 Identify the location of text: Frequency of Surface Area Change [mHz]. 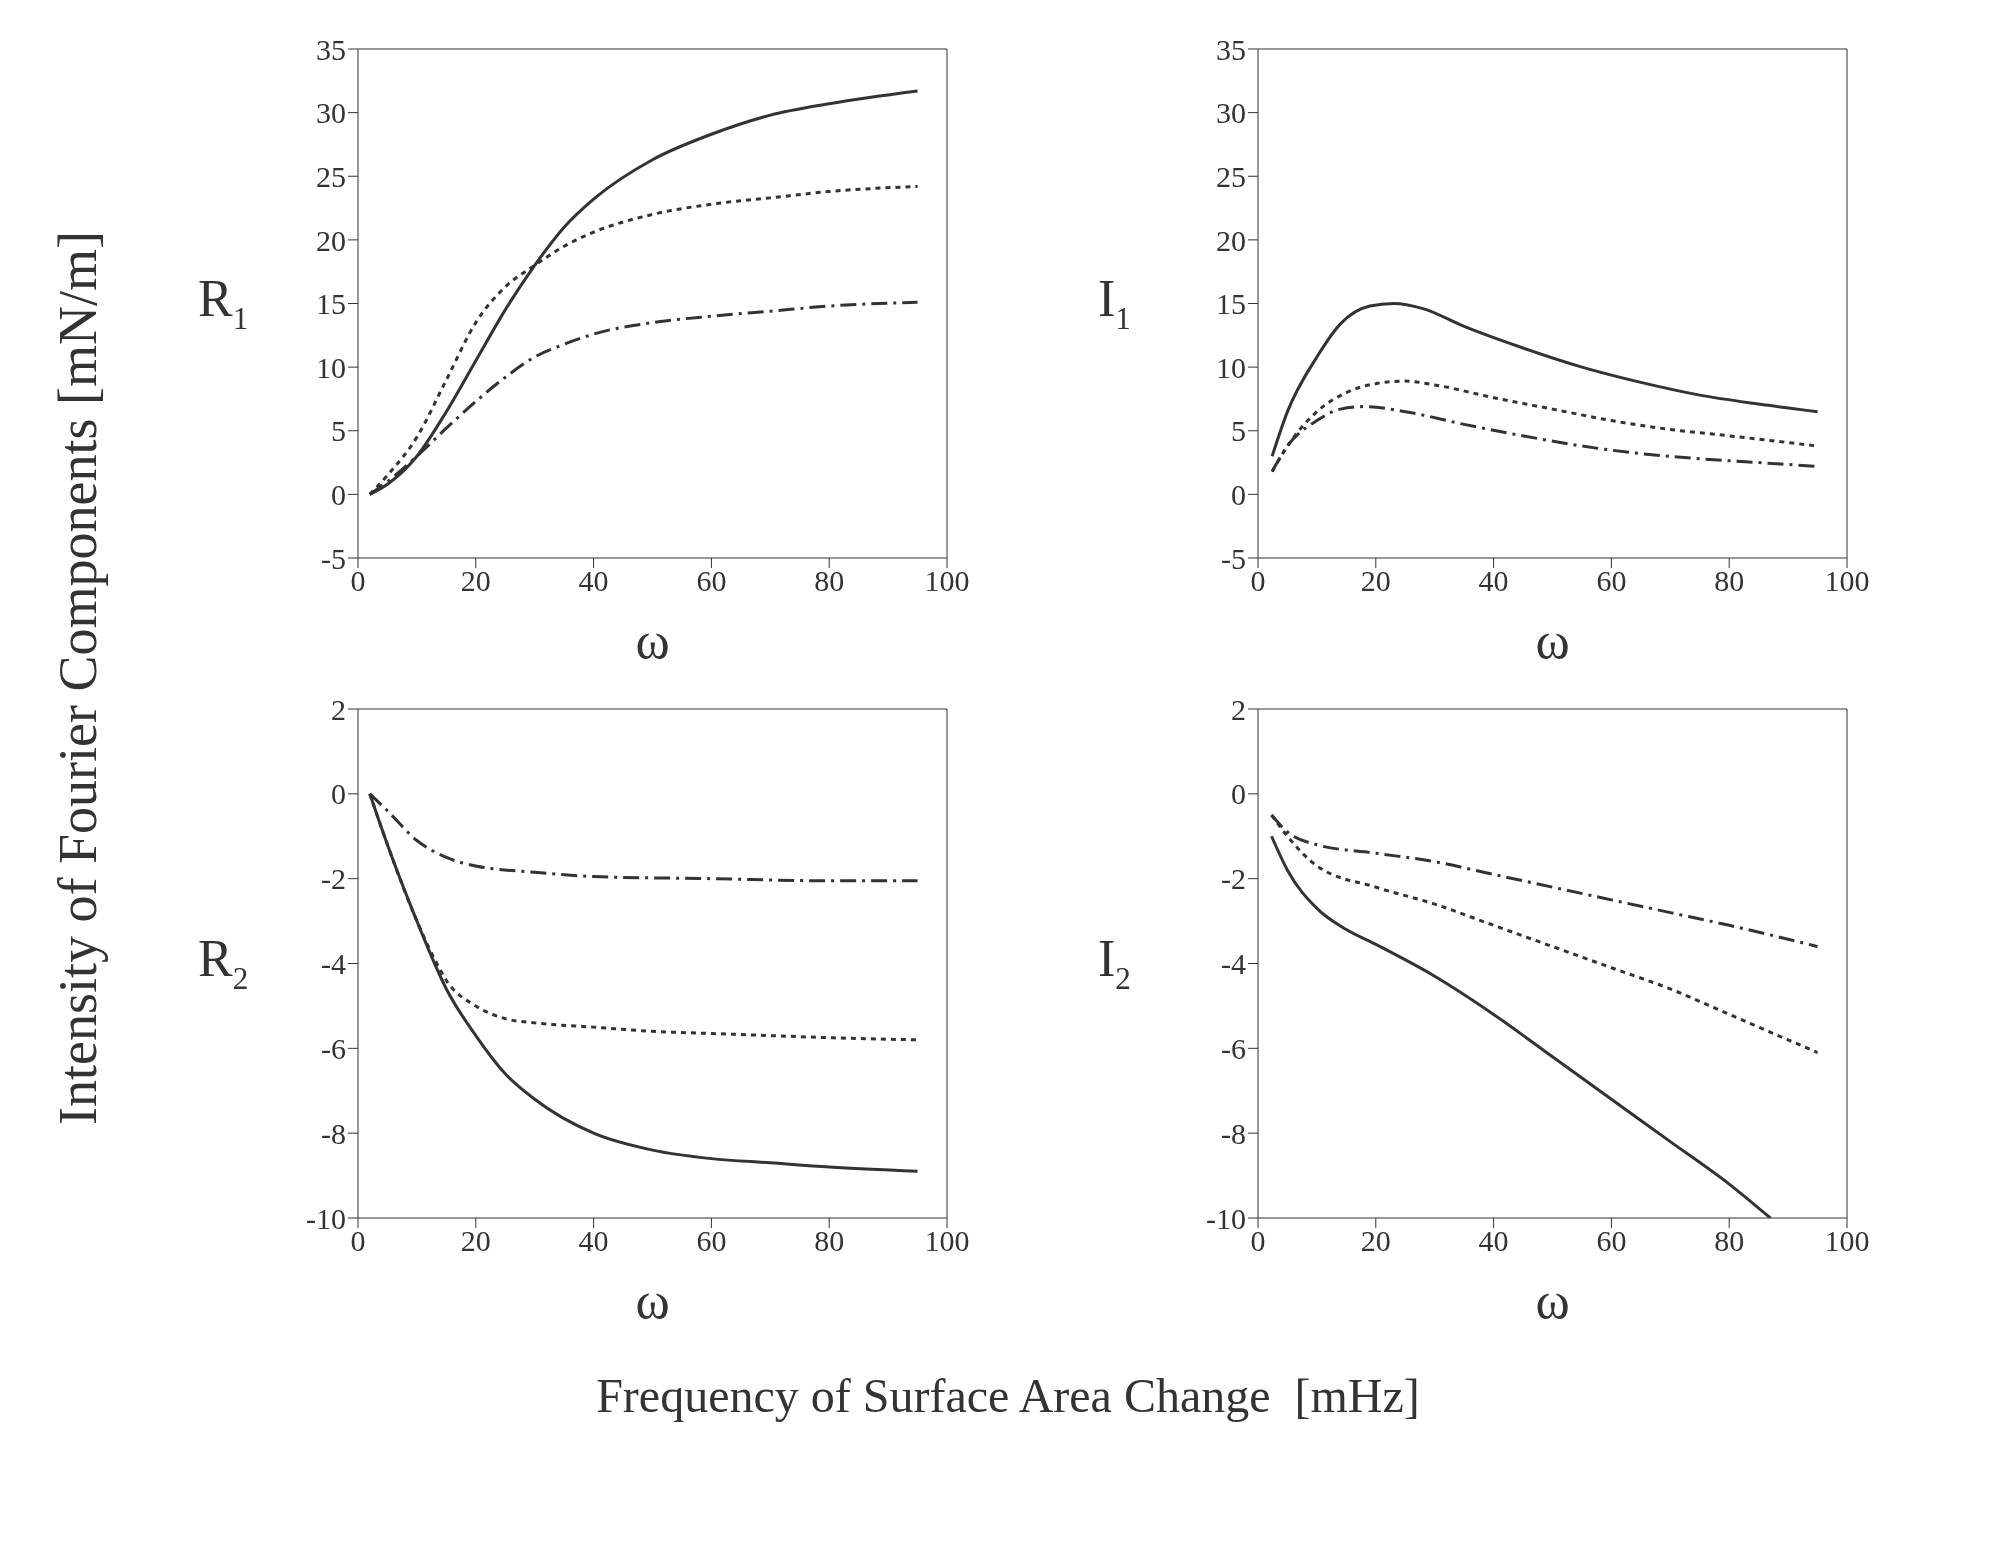
(1008, 1395).